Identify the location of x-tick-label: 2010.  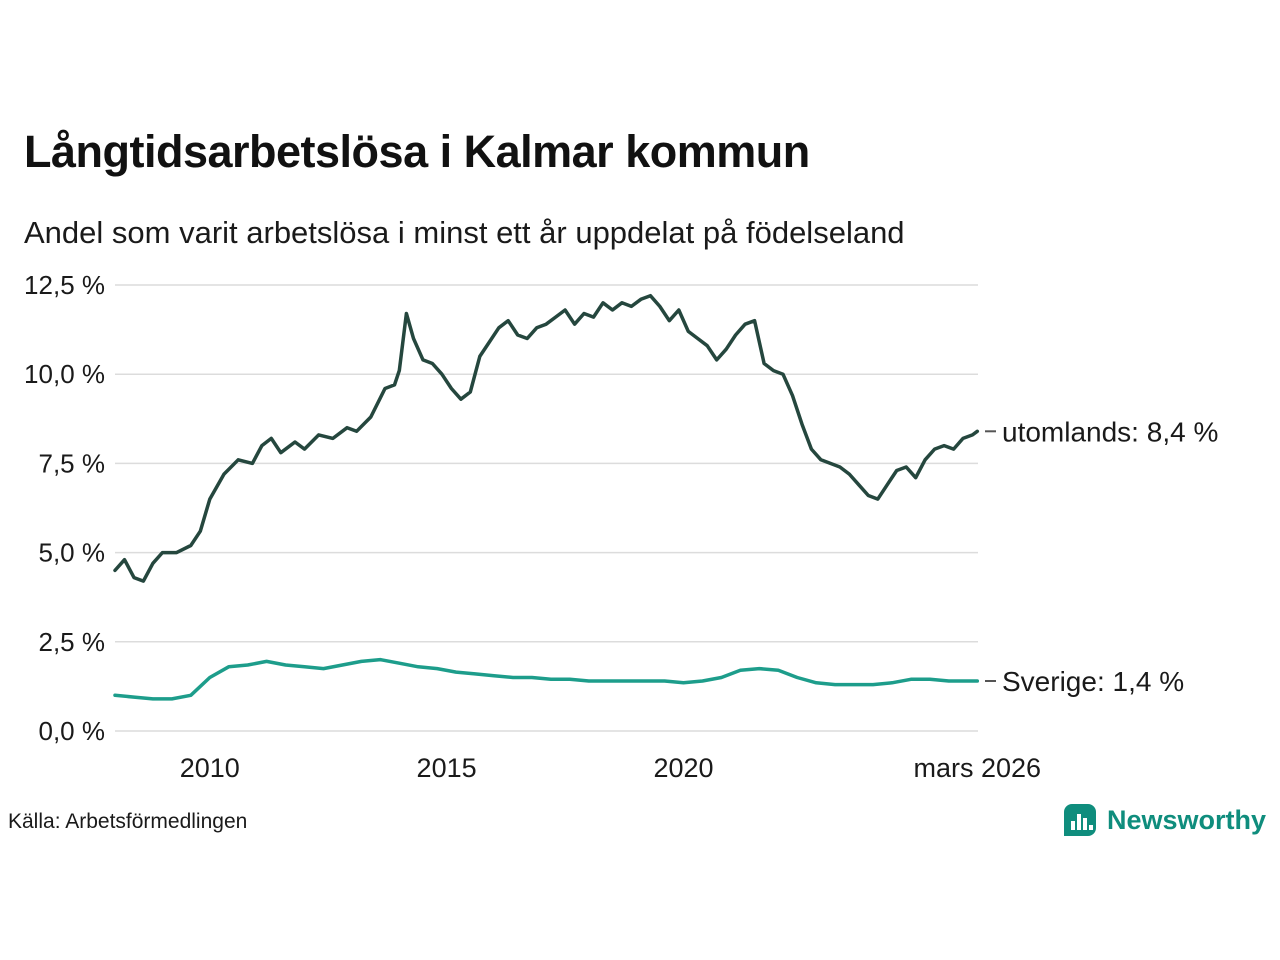
(210, 768).